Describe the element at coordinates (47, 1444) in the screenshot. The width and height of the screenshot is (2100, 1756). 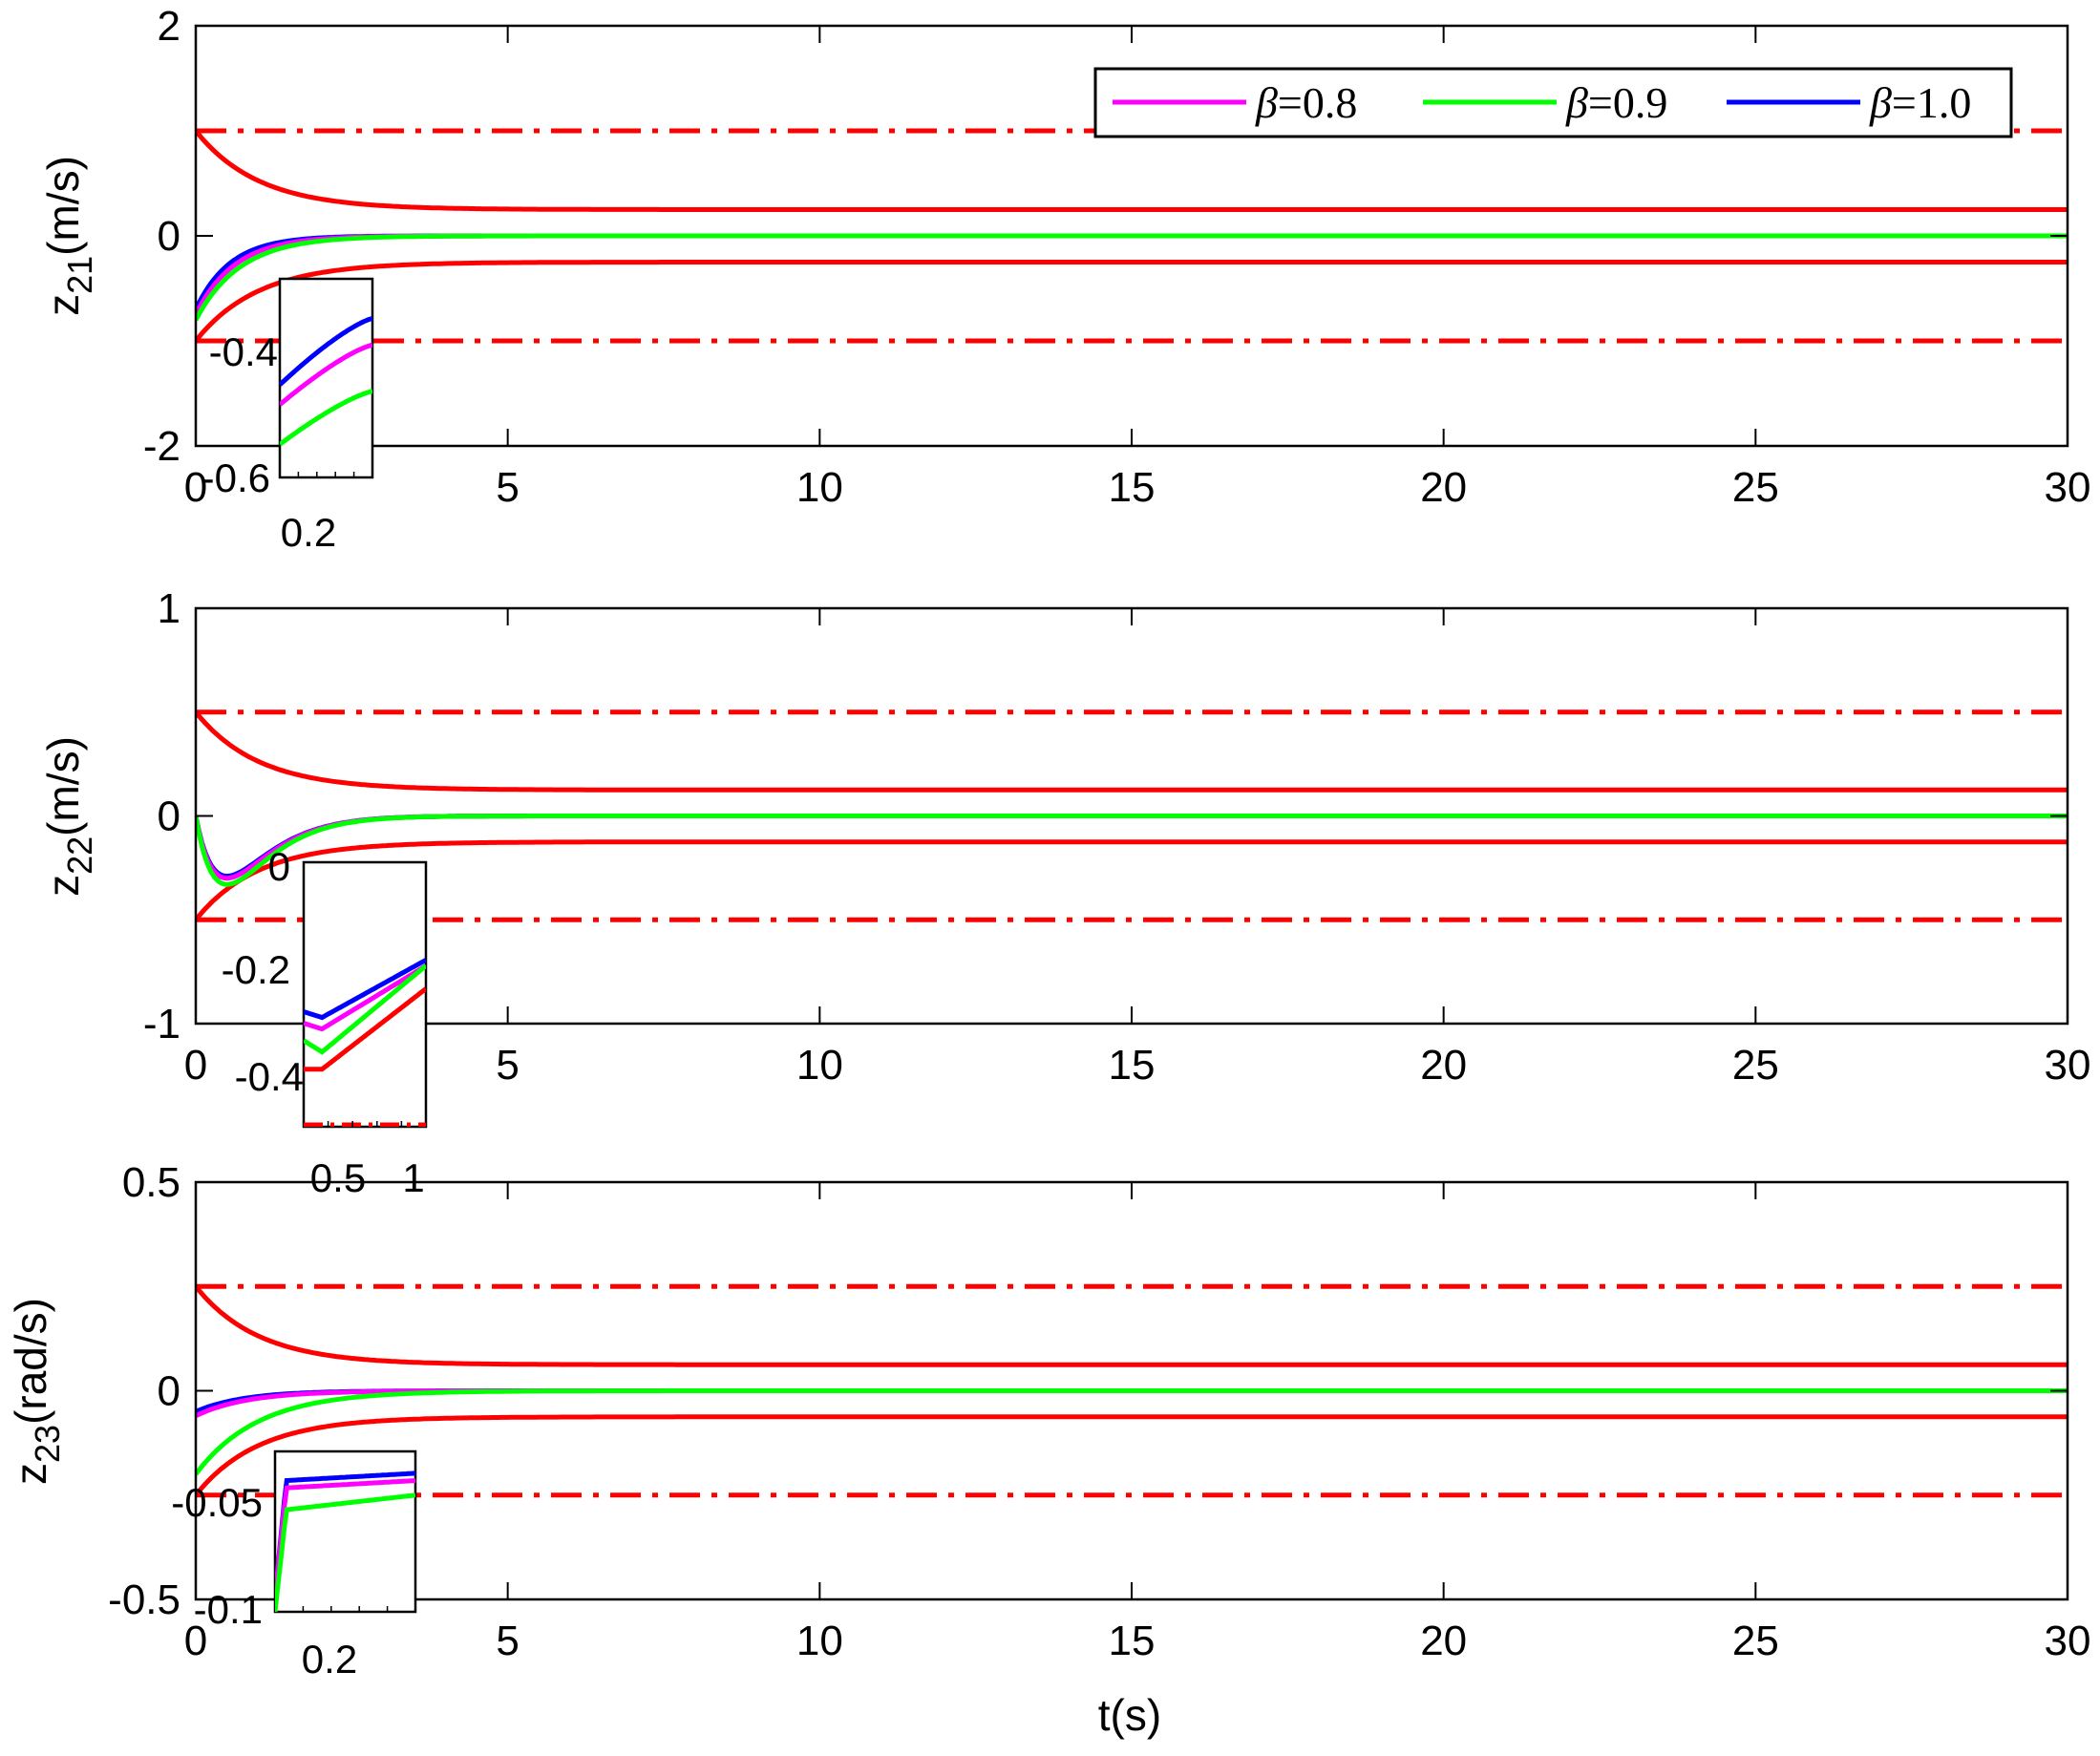
I see `y-label-subscript: 23` at that location.